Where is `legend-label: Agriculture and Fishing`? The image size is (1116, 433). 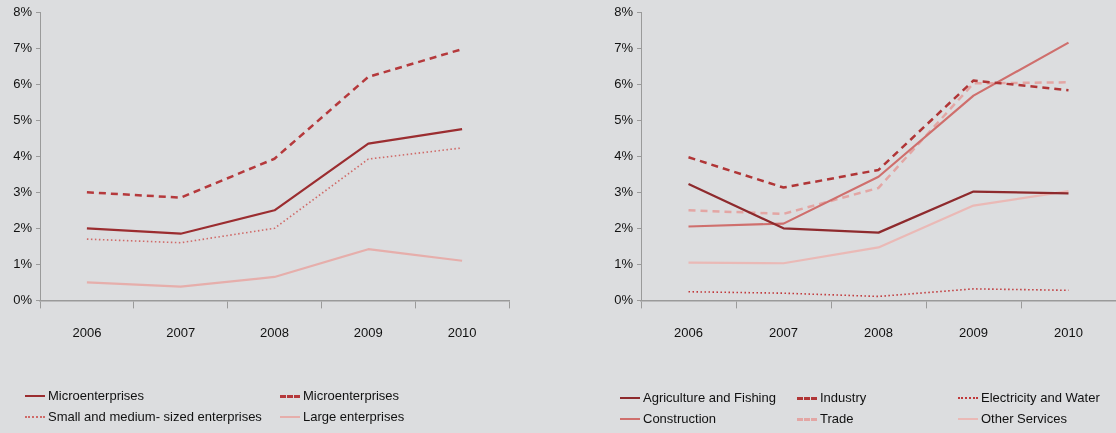
legend-label: Agriculture and Fishing is located at coordinates (709, 398).